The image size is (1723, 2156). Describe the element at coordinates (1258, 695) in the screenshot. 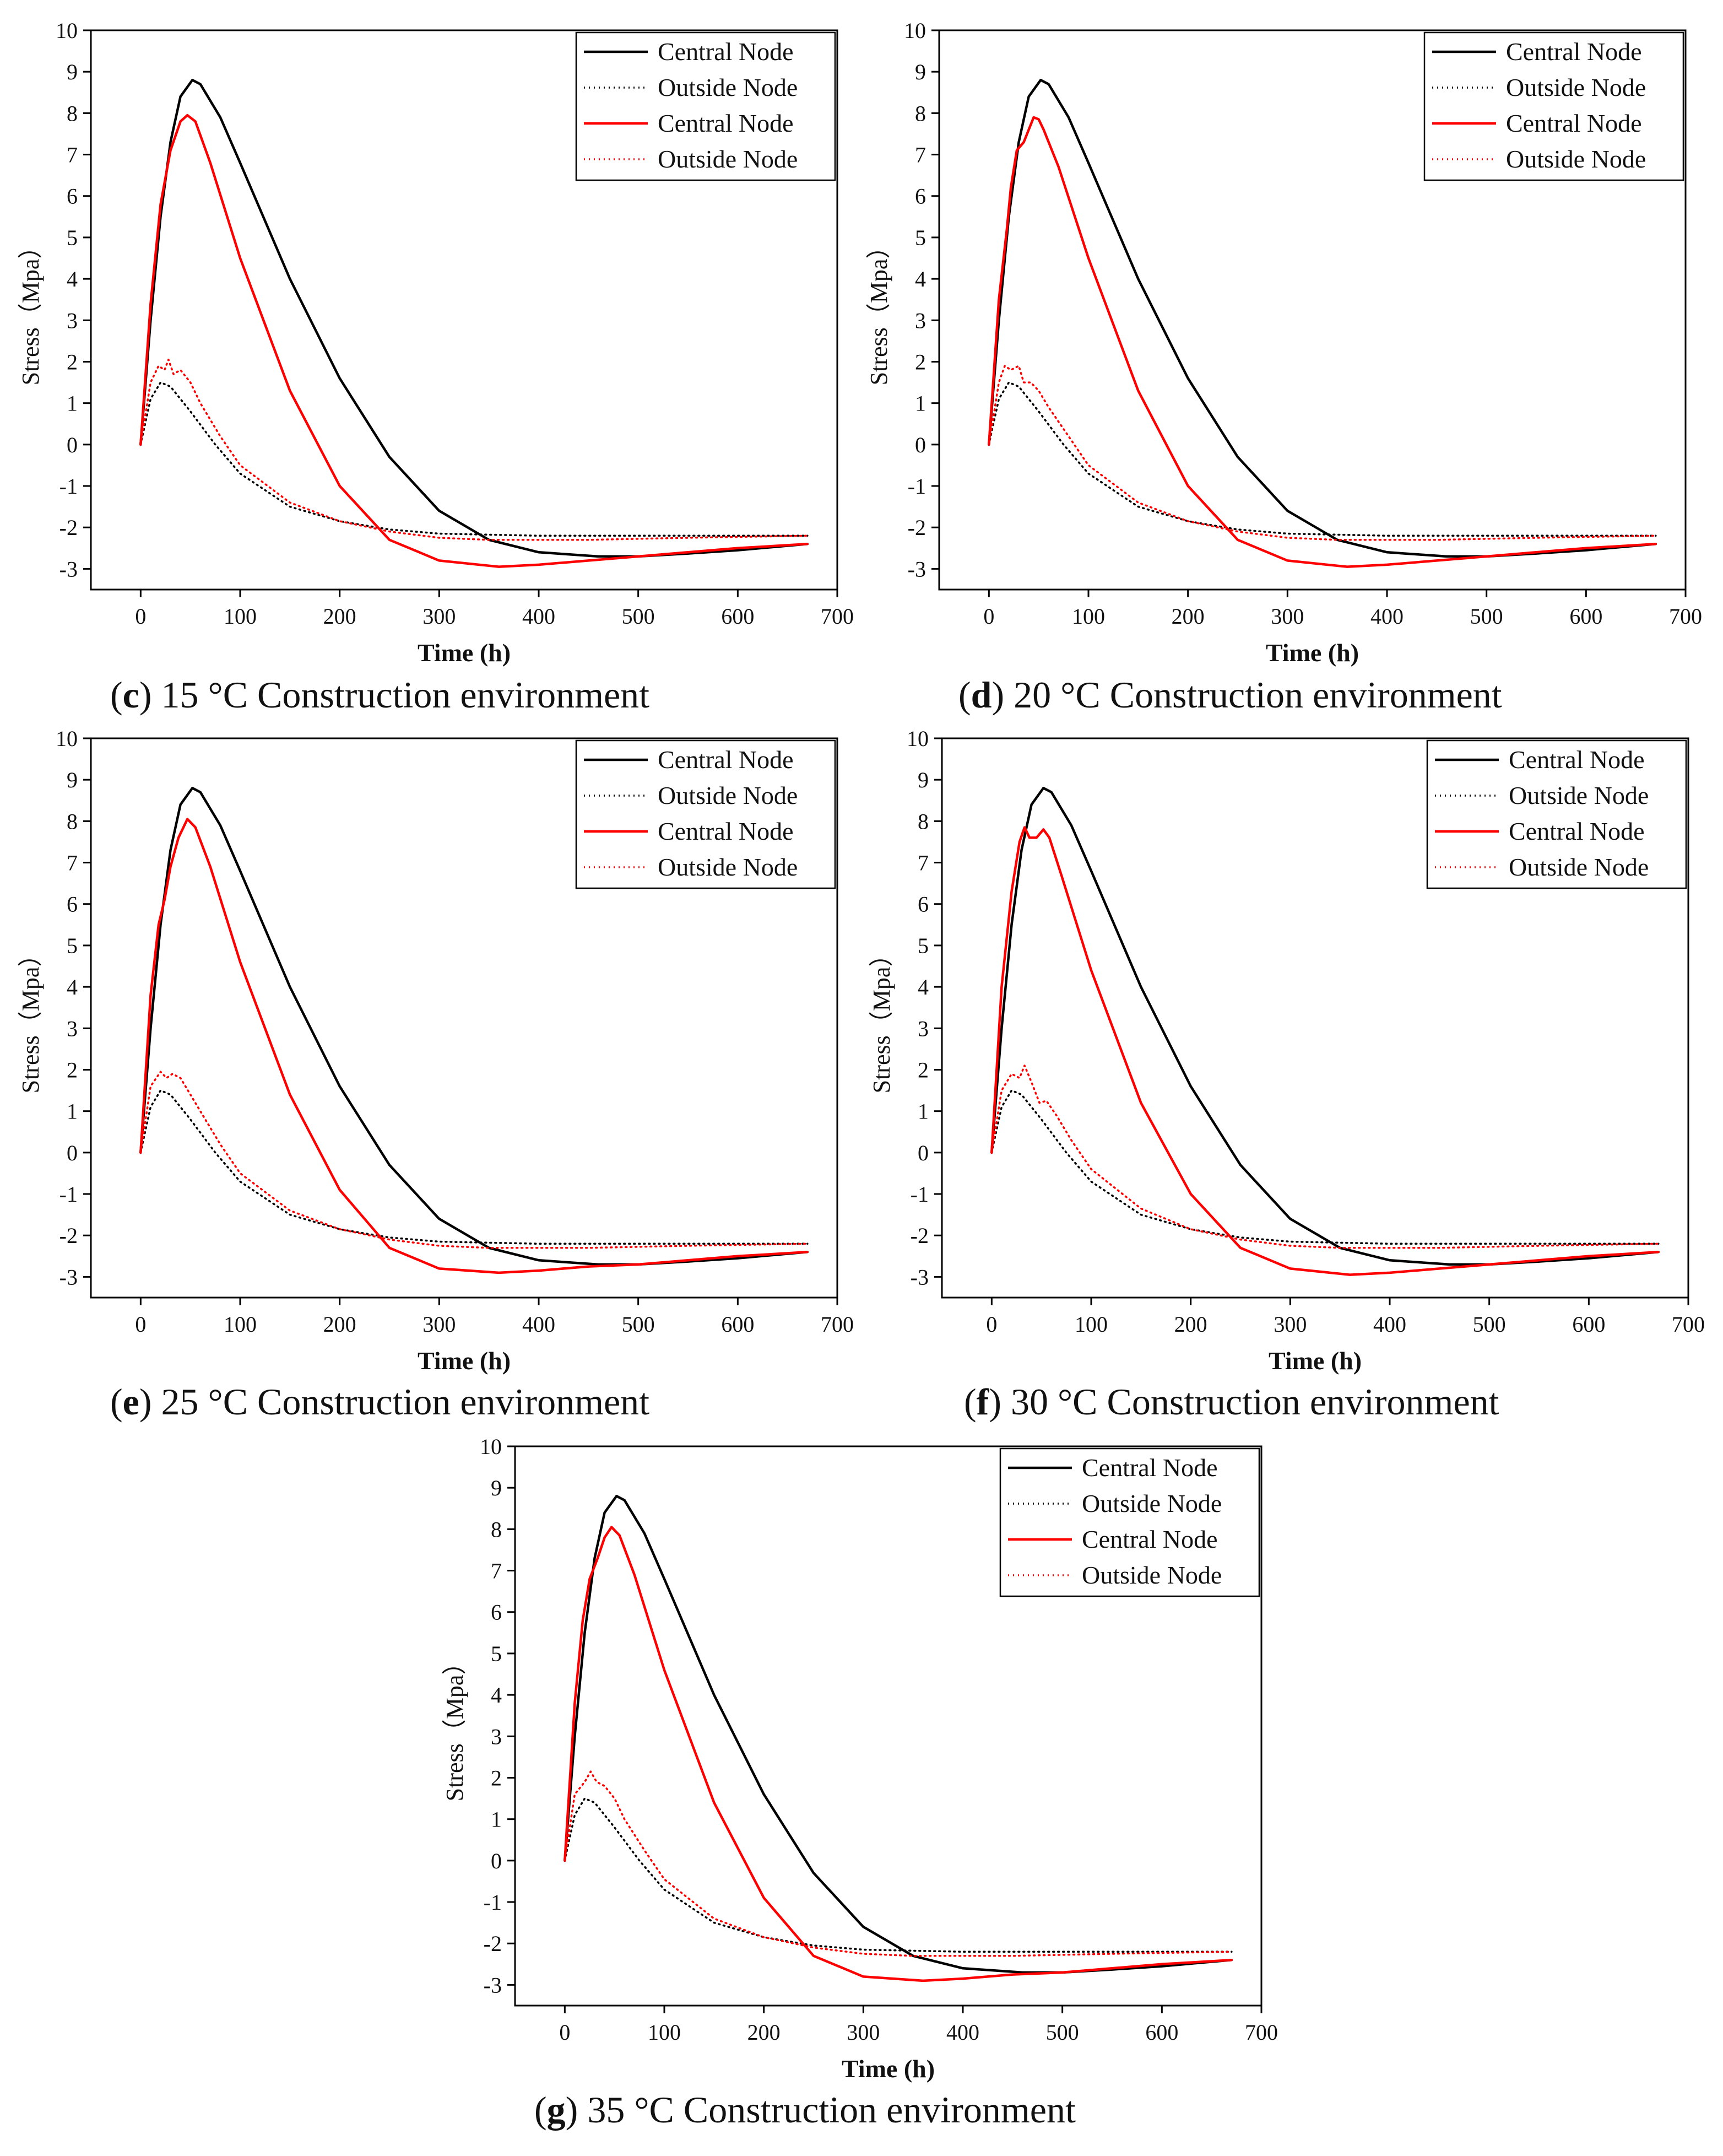

I see `caption-text: 20 °C Construction environment` at that location.